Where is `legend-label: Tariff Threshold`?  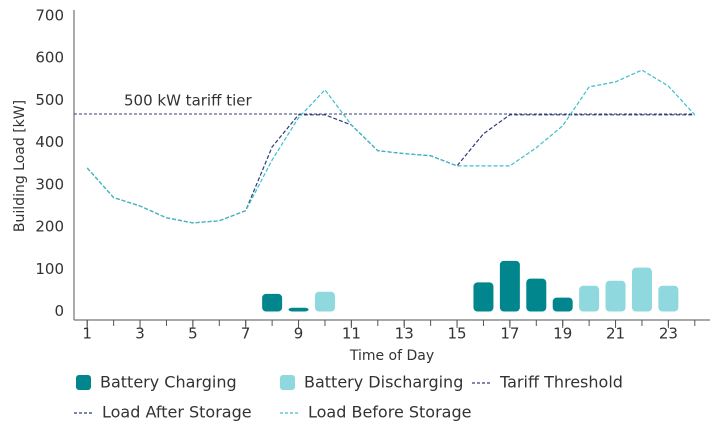
legend-label: Tariff Threshold is located at coordinates (561, 382).